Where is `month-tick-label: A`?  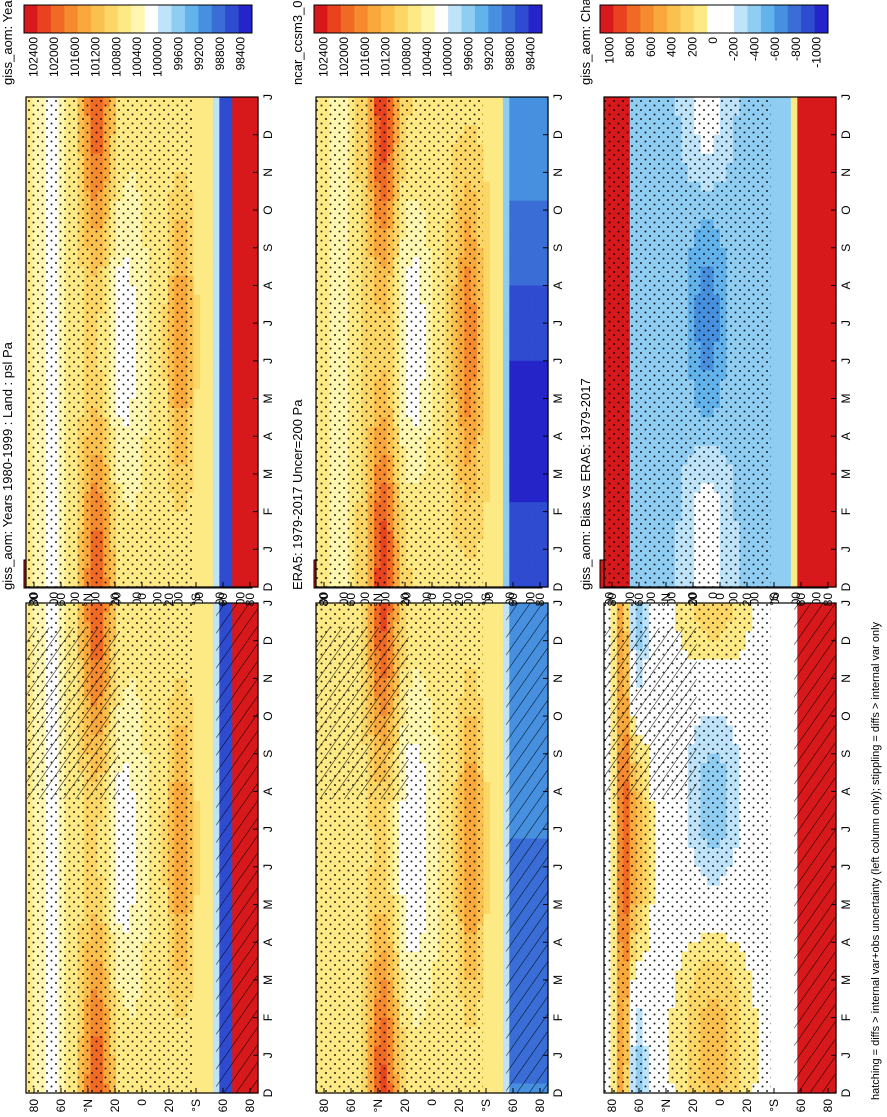
month-tick-label: A is located at coordinates (268, 285).